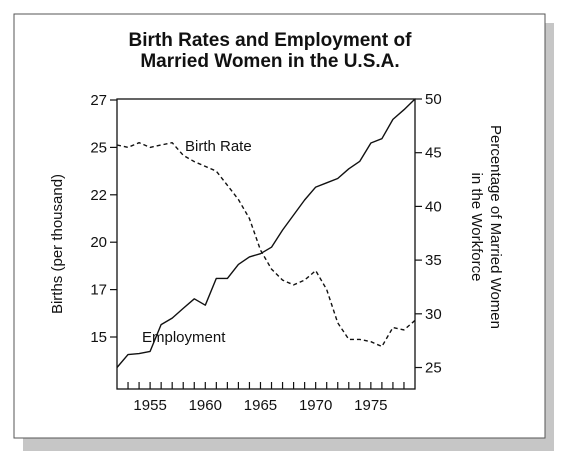 The width and height of the screenshot is (565, 466). What do you see at coordinates (428, 234) in the screenshot?
I see `right-axis-ticks: 25 30 35 40 45 50` at bounding box center [428, 234].